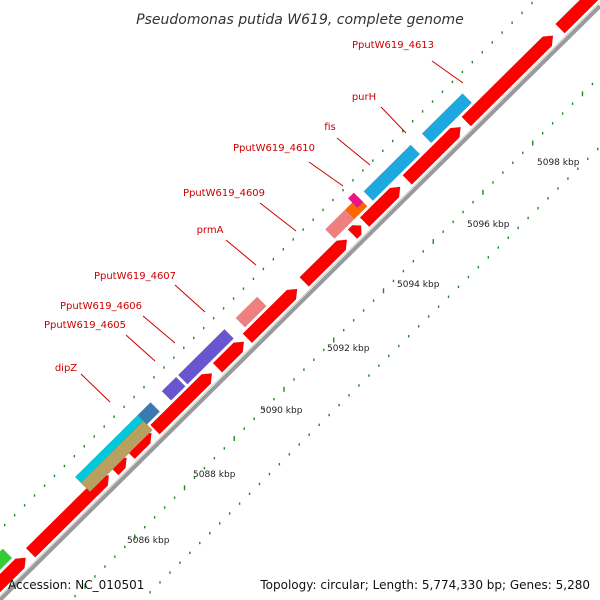  Describe the element at coordinates (418, 285) in the screenshot. I see `tick-label-5094: 5094 kbp` at that location.